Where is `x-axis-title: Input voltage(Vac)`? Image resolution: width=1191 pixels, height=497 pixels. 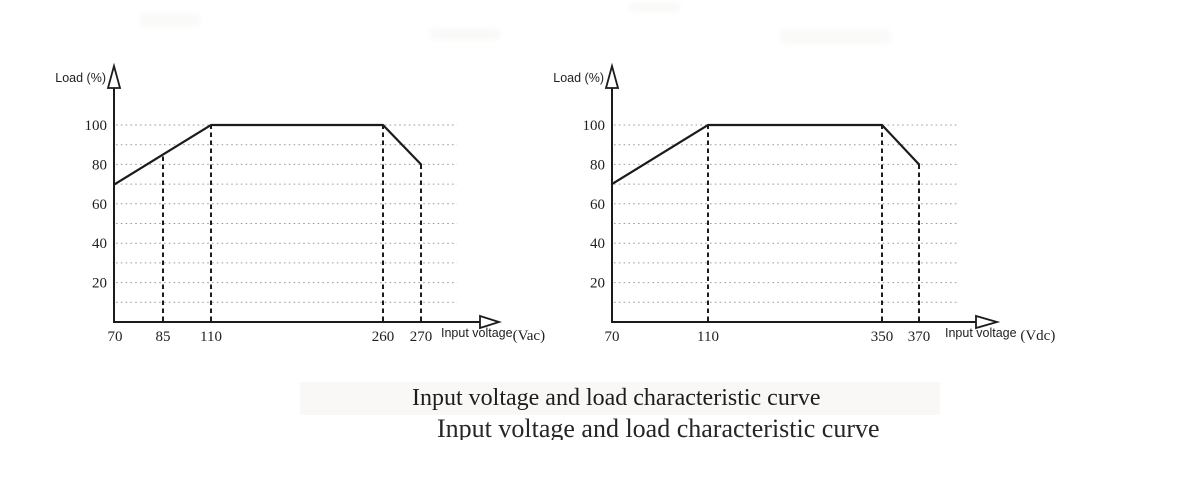 x-axis-title: Input voltage(Vac) is located at coordinates (493, 335).